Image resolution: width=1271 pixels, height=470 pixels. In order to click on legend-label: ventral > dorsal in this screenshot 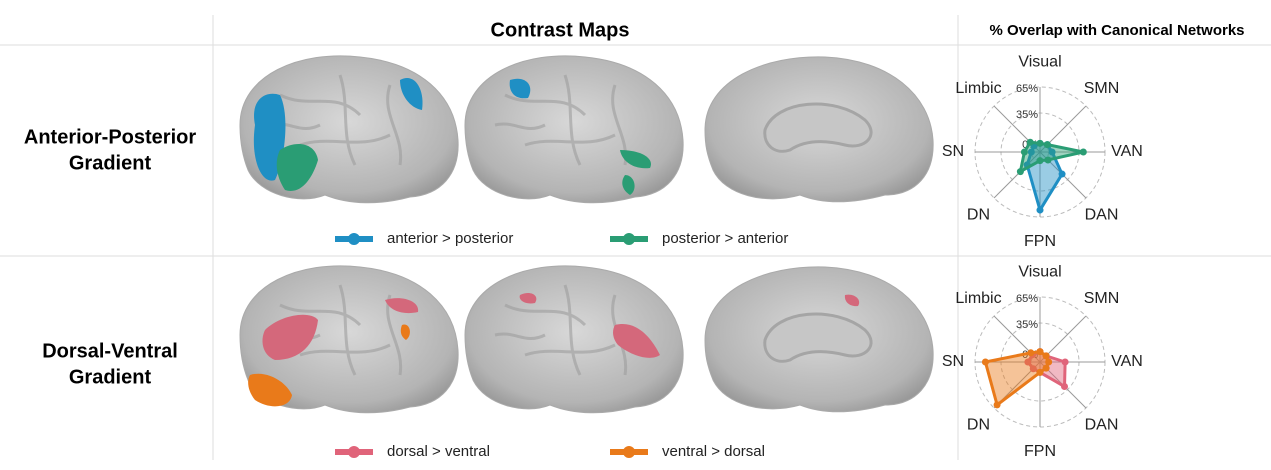, I will do `click(713, 451)`.